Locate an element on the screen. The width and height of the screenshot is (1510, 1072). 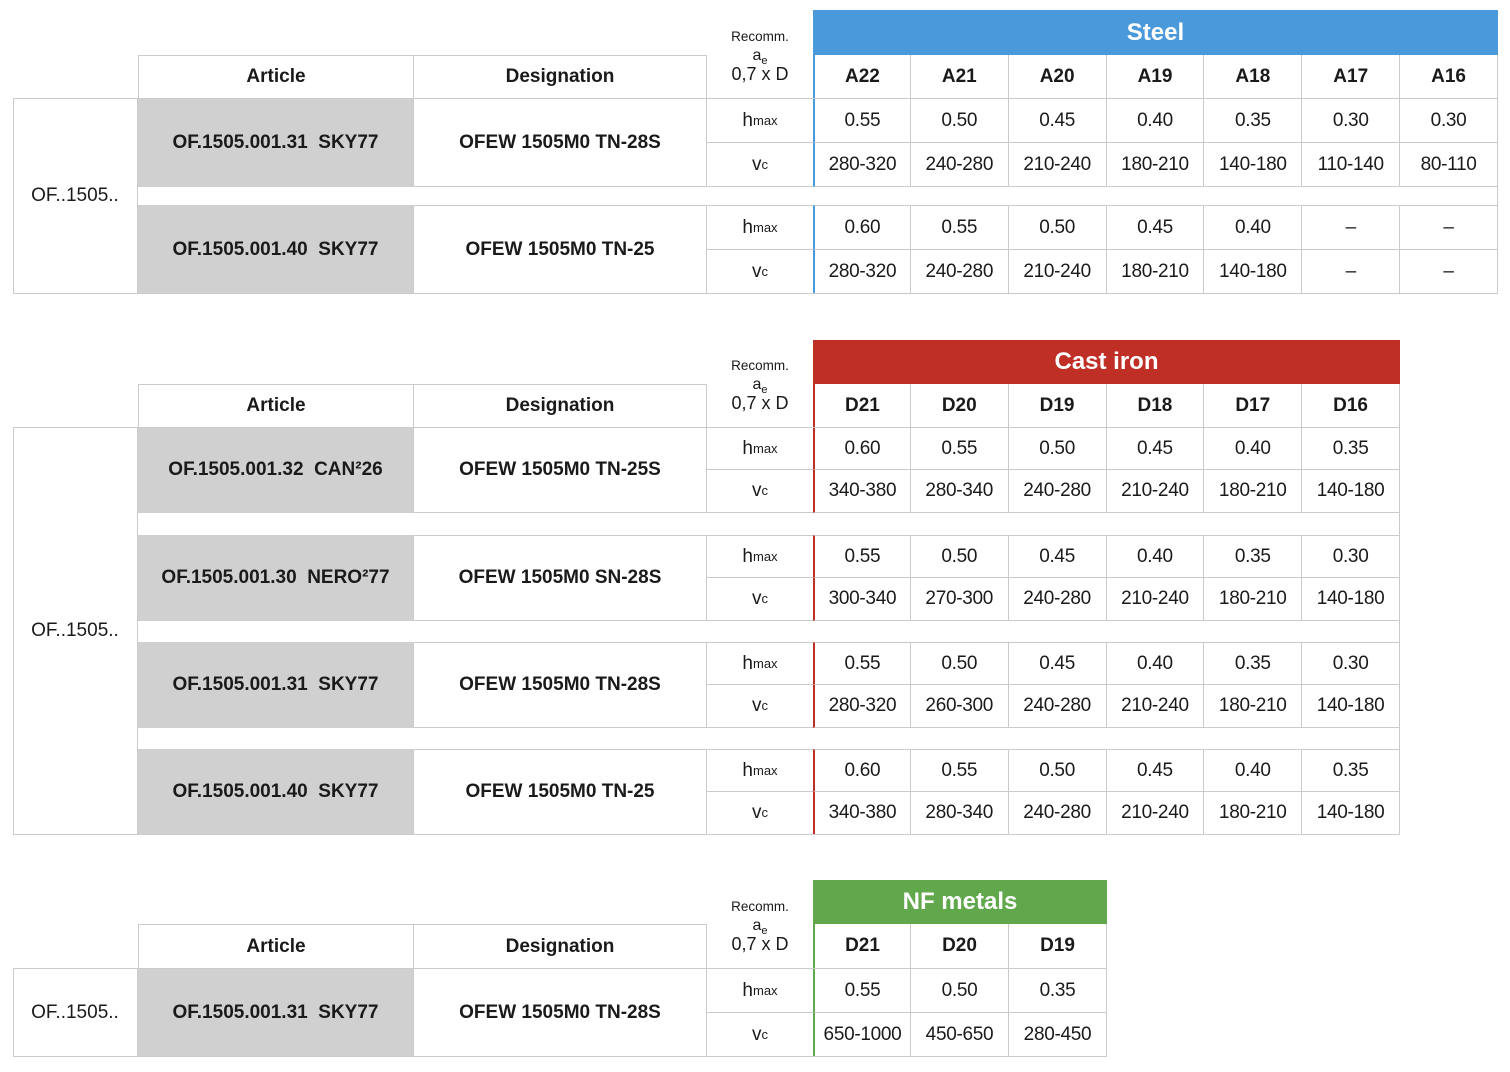
col-header: D19 is located at coordinates (1058, 946).